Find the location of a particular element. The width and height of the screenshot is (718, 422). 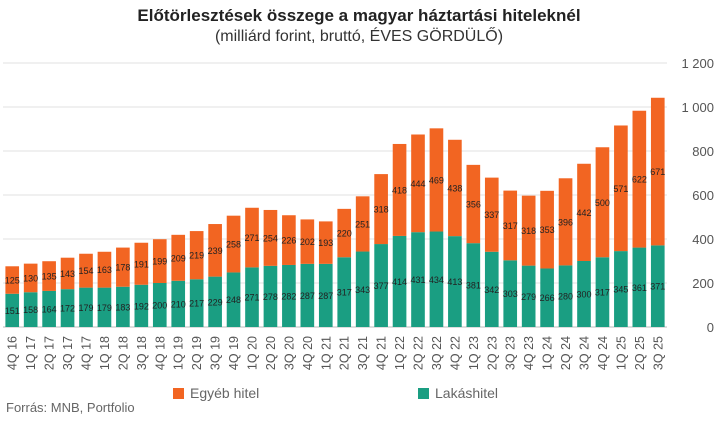

data-label-egyeb-hitel: 254 is located at coordinates (270, 238).